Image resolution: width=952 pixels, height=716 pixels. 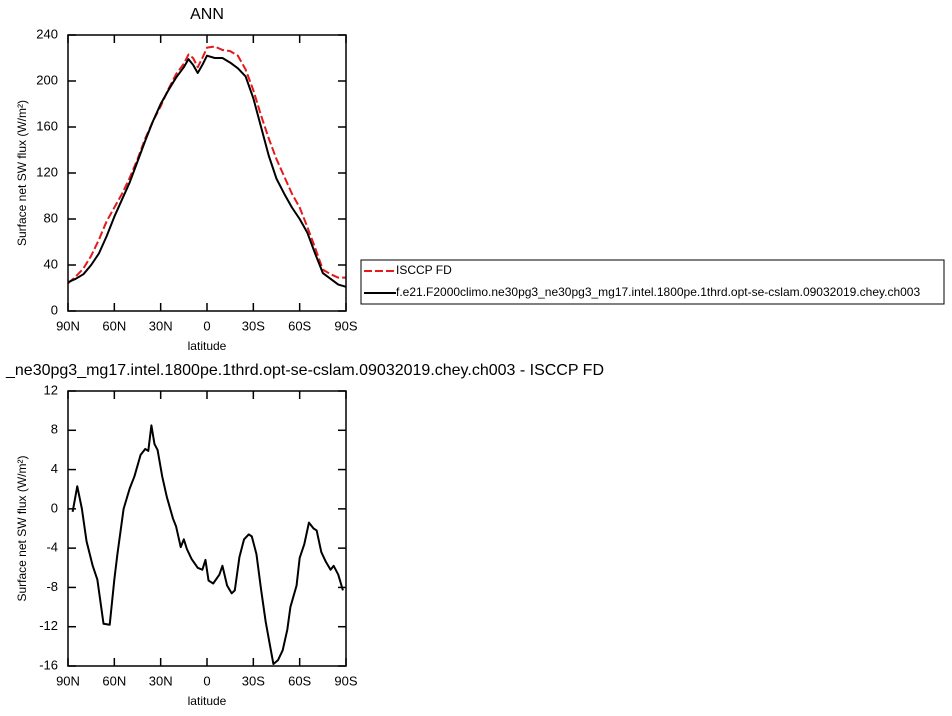 I want to click on y-tick-label: 120, so click(x=47, y=171).